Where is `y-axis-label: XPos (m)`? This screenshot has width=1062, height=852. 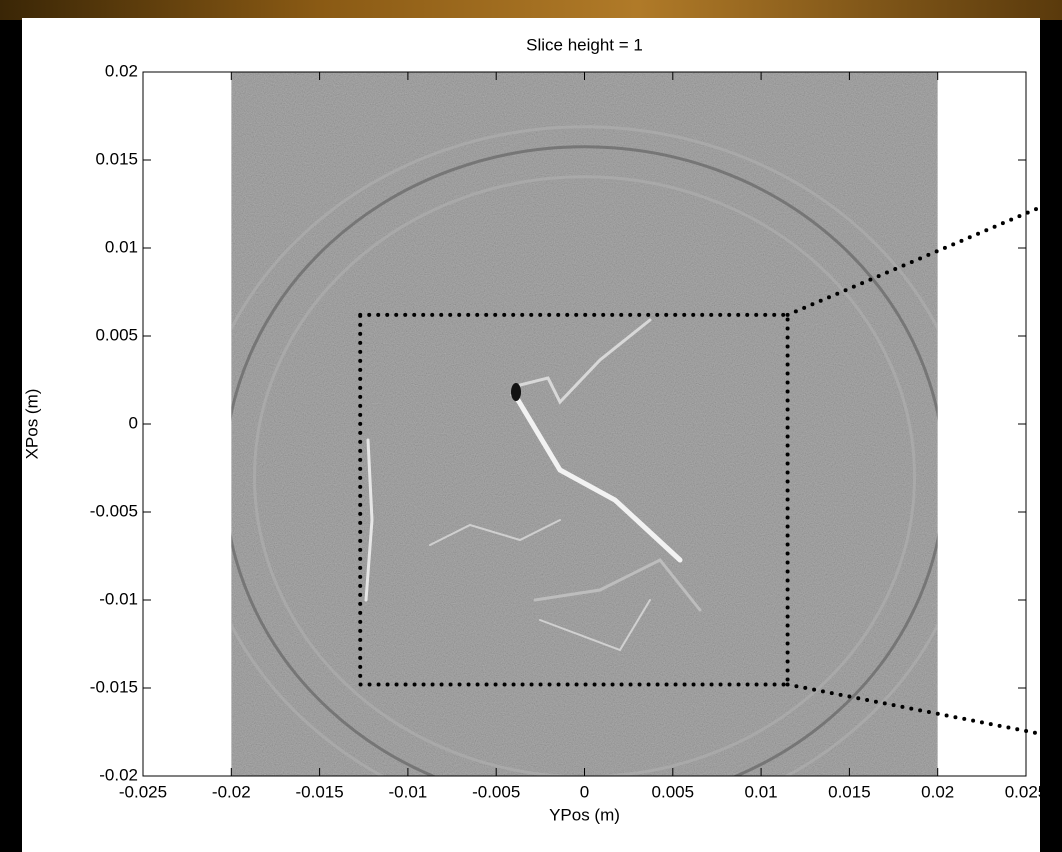
y-axis-label: XPos (m) is located at coordinates (31, 424).